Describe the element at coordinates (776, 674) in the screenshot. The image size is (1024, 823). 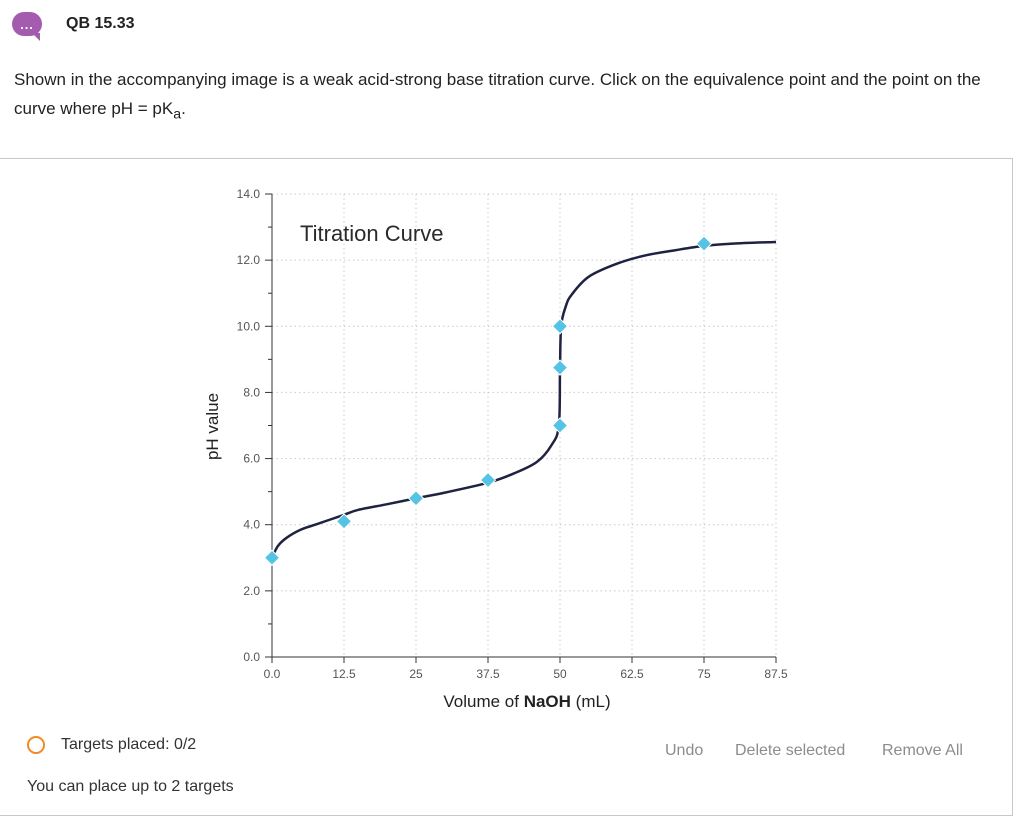
I see `x-tick-label: 87.5` at that location.